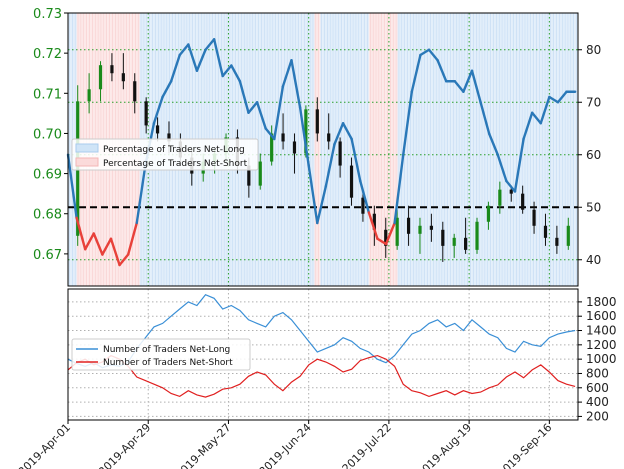 The image size is (624, 469). I want to click on left-tick-label: 0.73, so click(47, 14).